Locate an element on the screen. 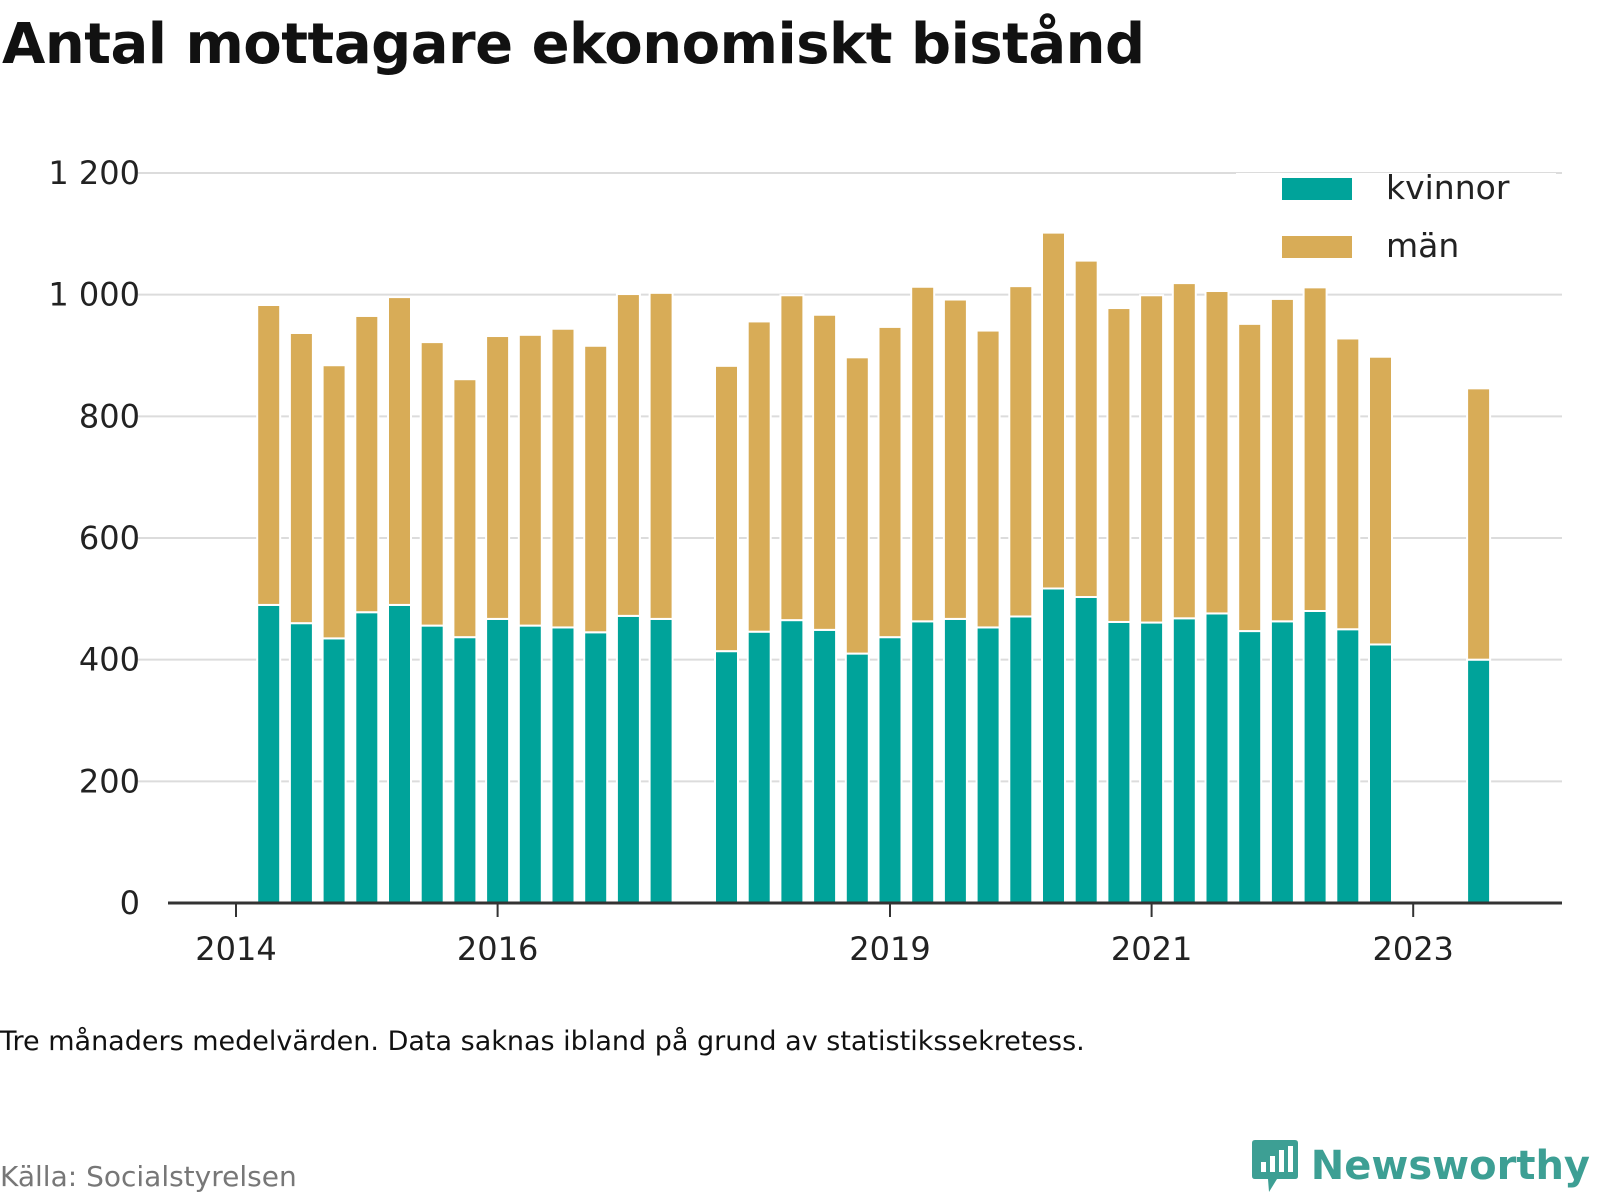 This screenshot has height=1200, width=1600. brand-name: Newsworthy is located at coordinates (1450, 1166).